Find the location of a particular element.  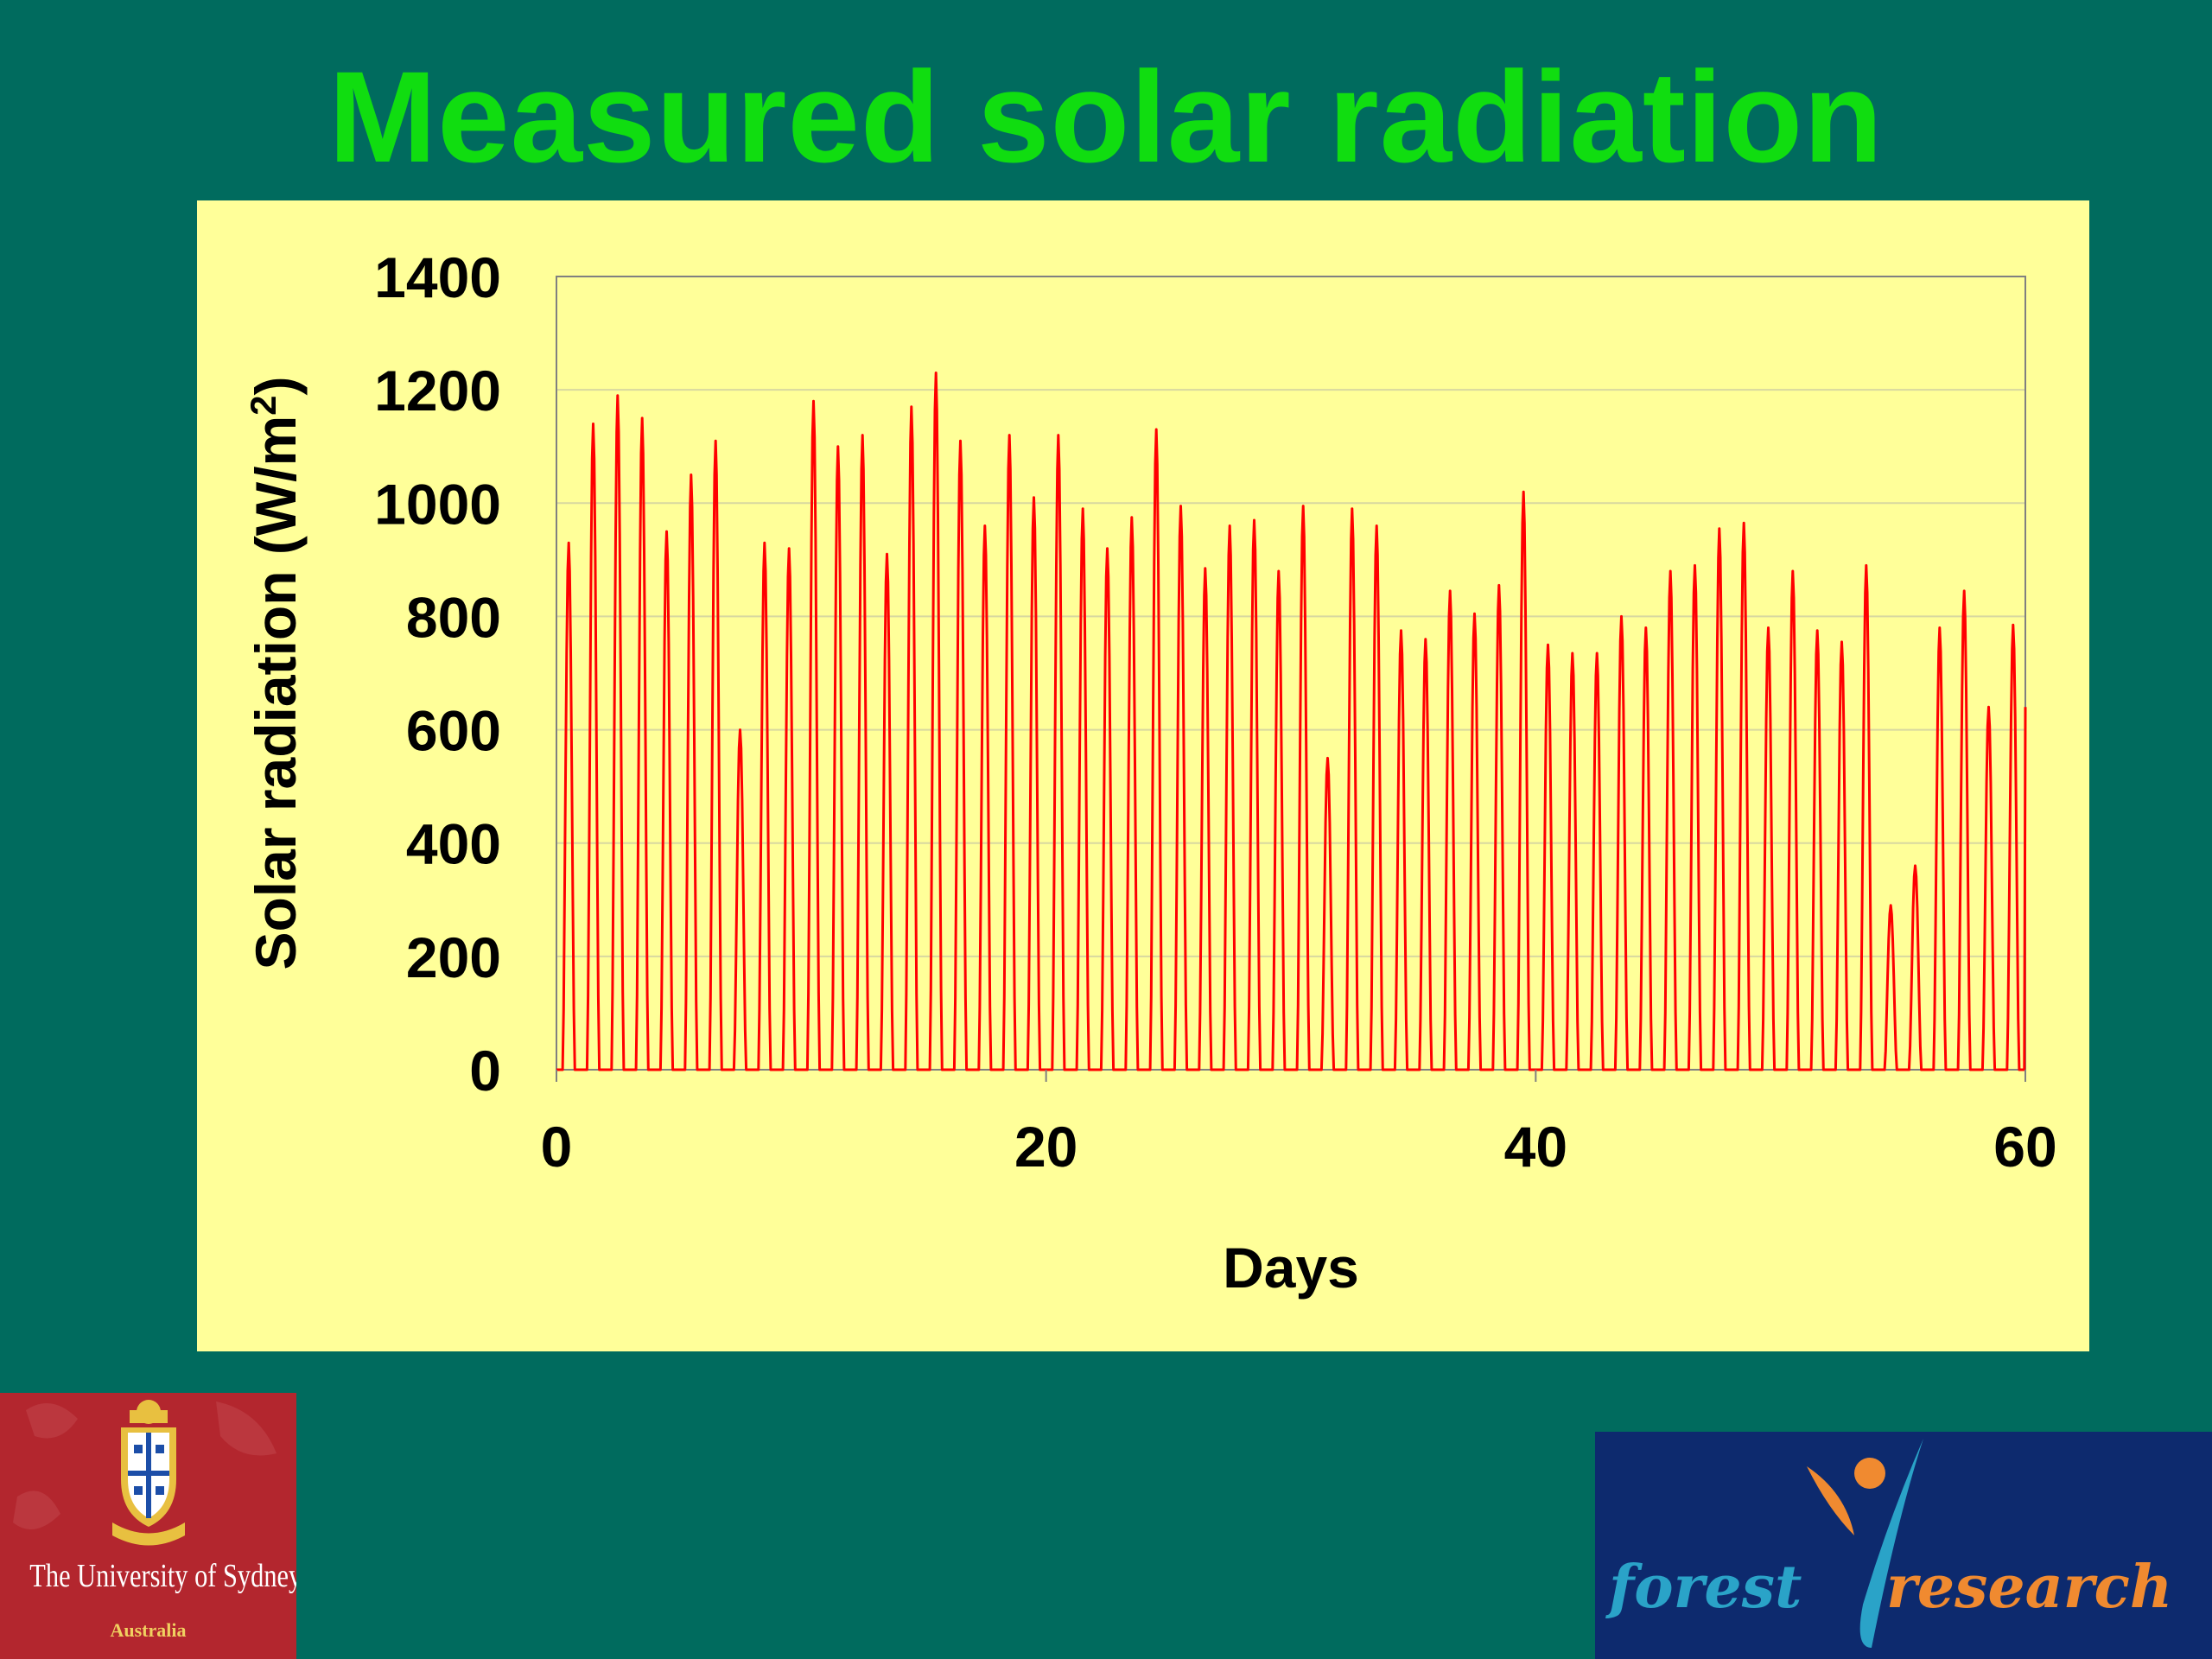

y-tick-label: 1000 is located at coordinates (437, 504).